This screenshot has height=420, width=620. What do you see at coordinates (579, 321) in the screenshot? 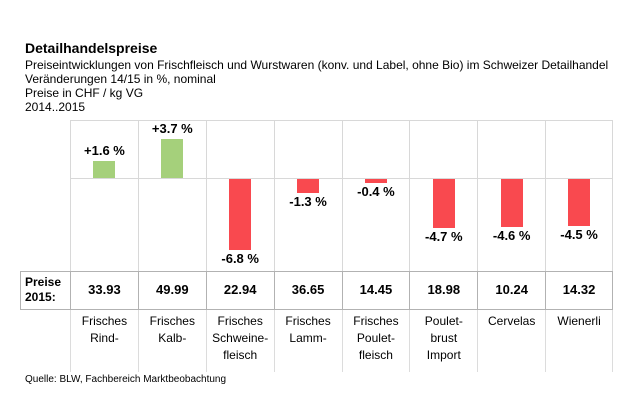
I see `category-label-line: Wienerli` at bounding box center [579, 321].